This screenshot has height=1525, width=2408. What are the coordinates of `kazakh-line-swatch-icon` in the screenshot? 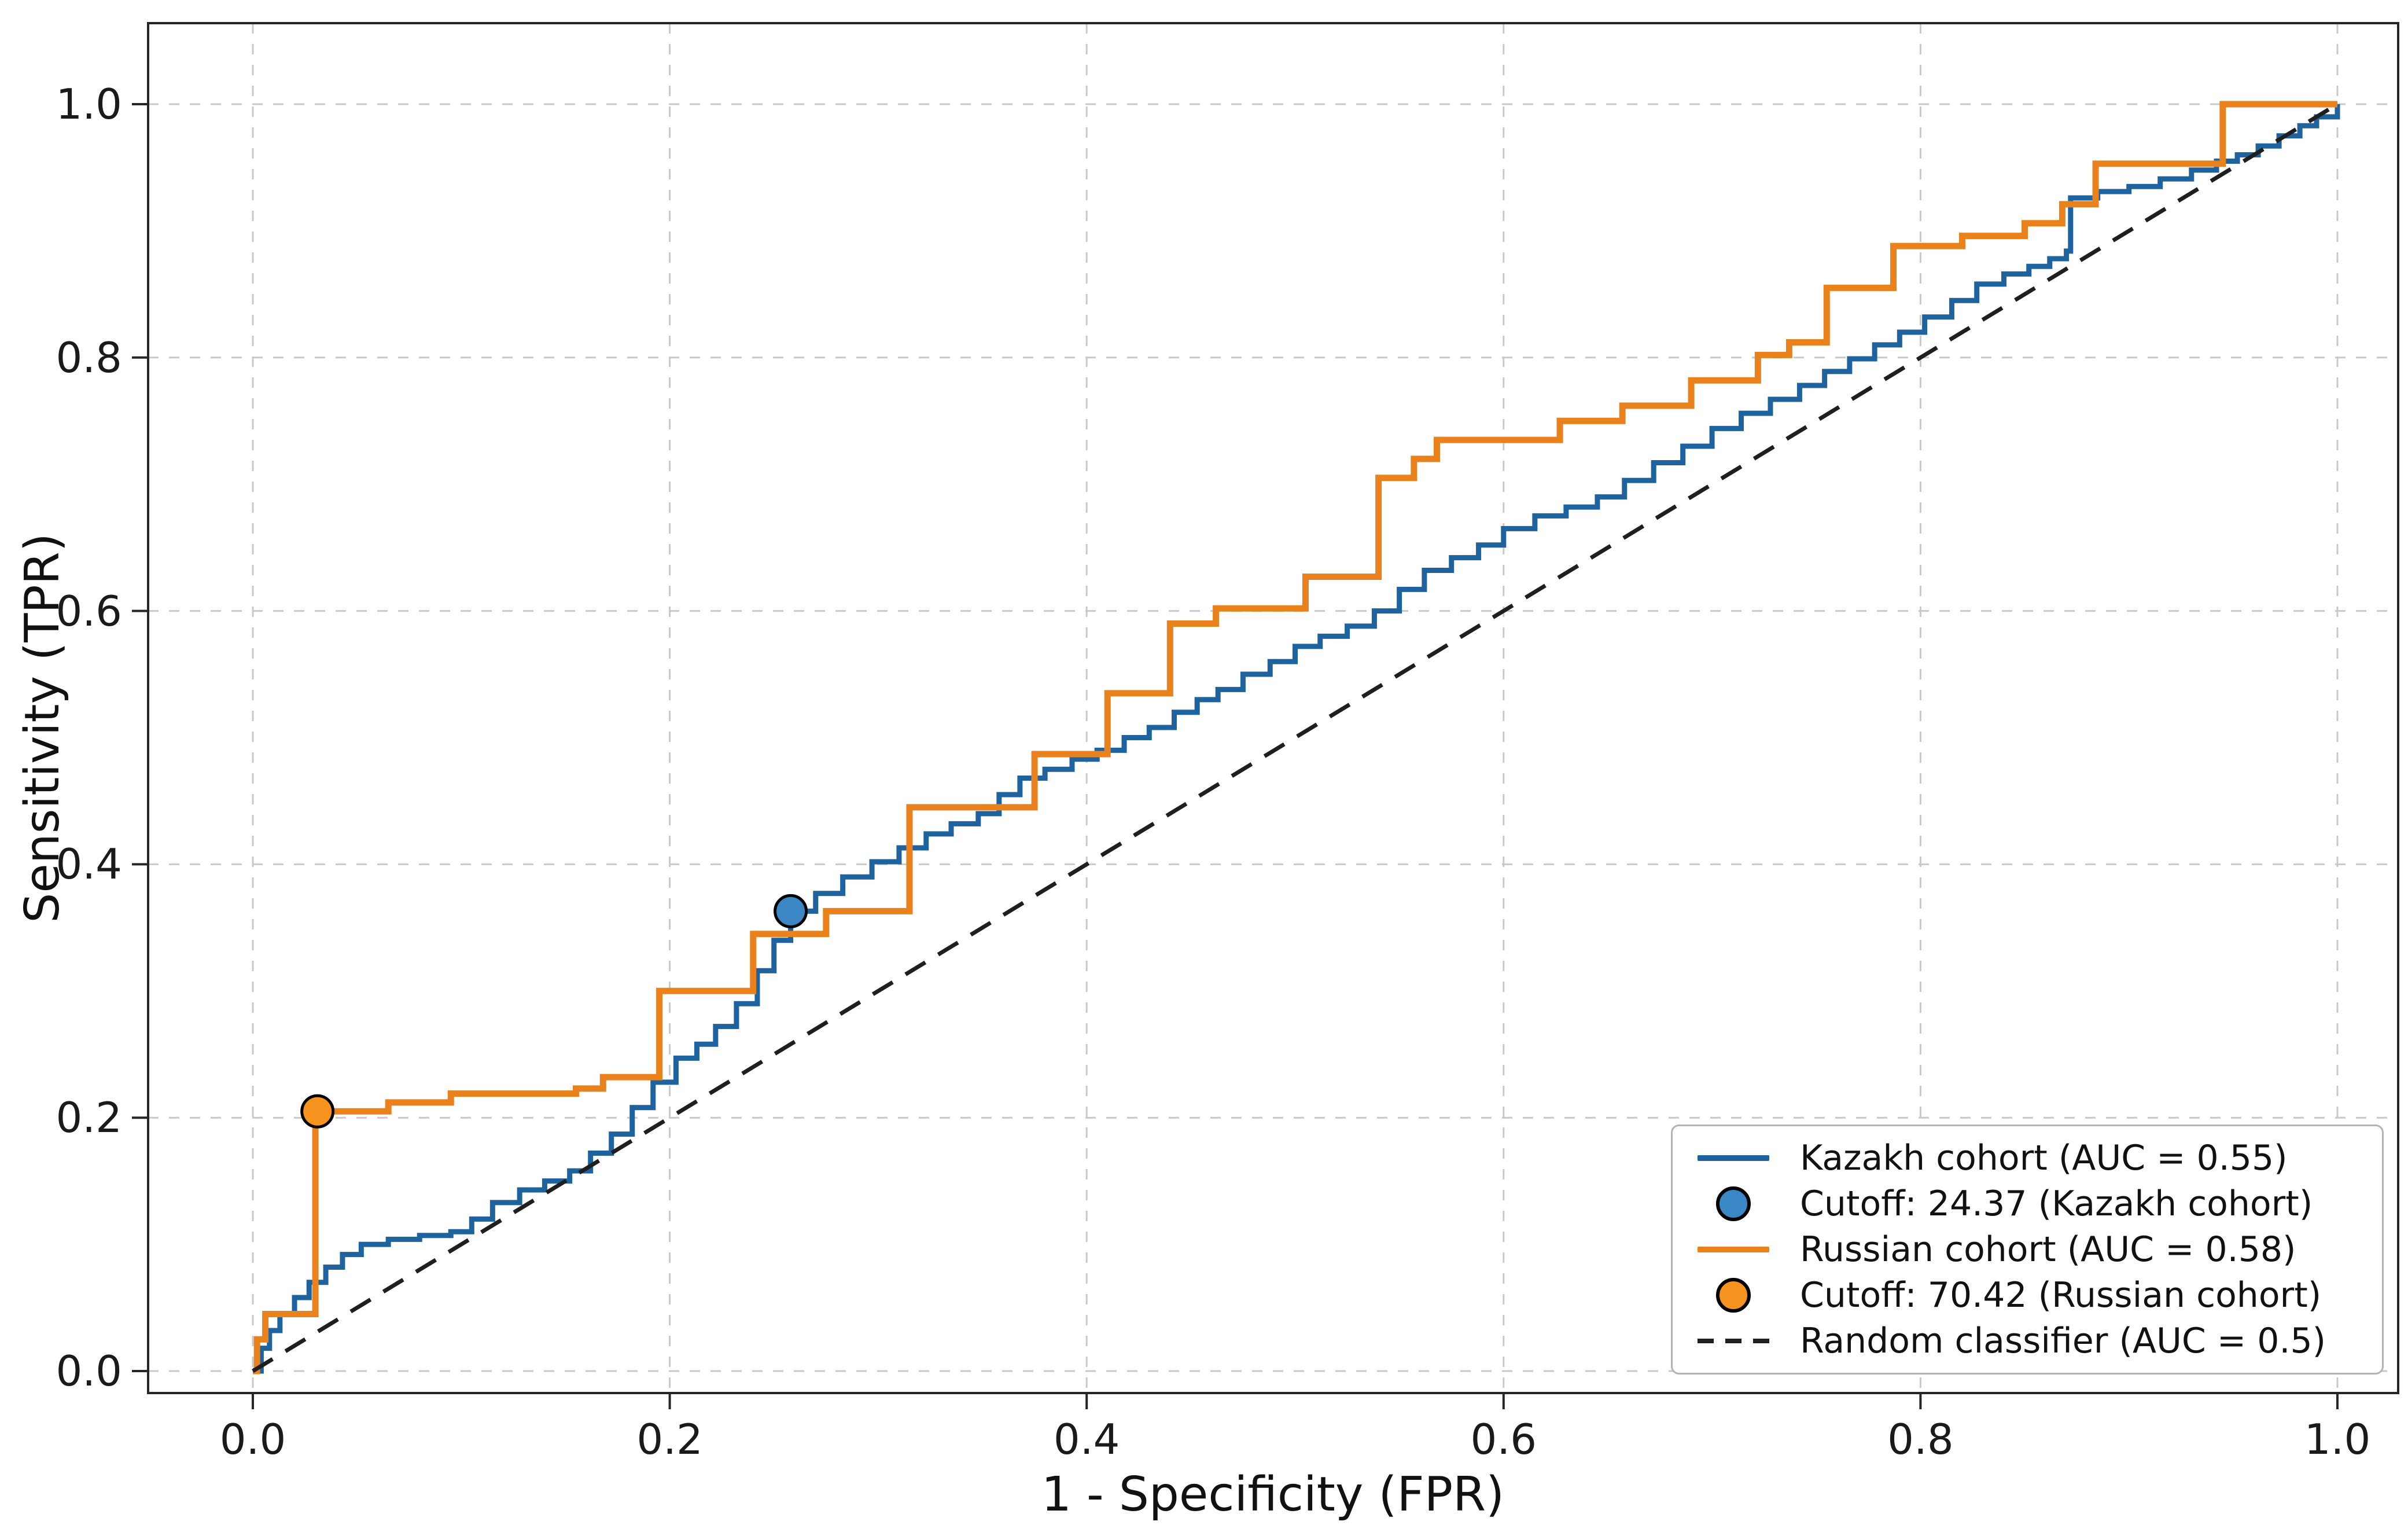 It's located at (1734, 1158).